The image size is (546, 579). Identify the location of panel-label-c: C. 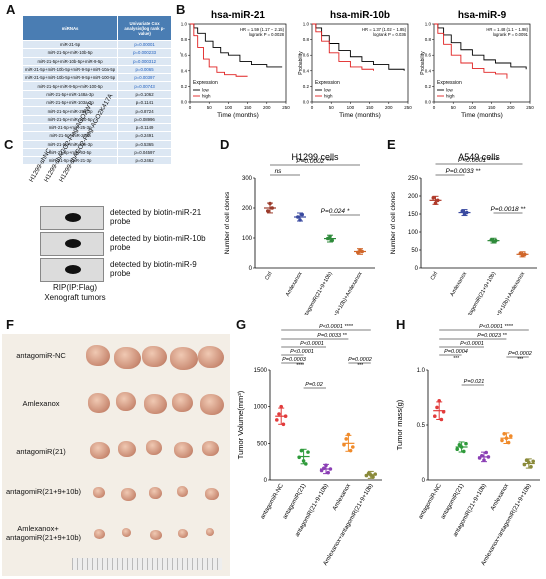
(9, 144).